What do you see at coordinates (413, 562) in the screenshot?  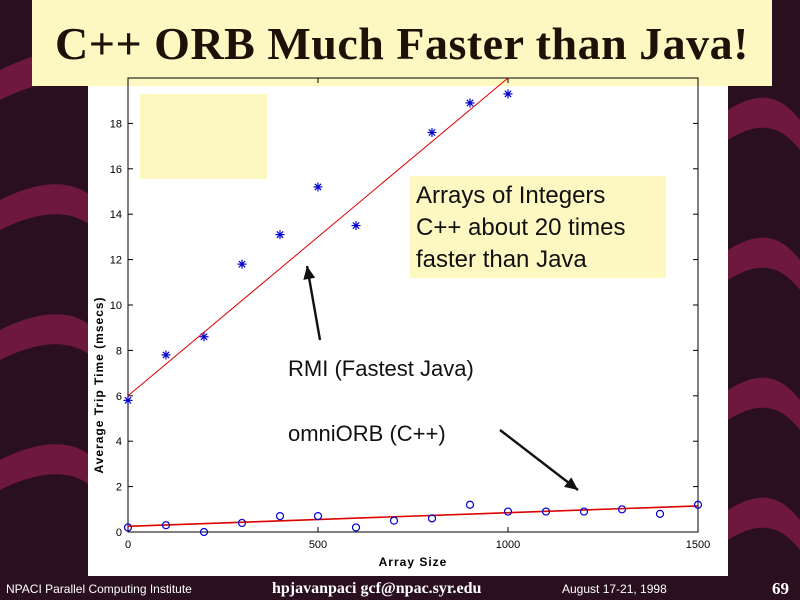 I see `x-axis-label: Array Size` at bounding box center [413, 562].